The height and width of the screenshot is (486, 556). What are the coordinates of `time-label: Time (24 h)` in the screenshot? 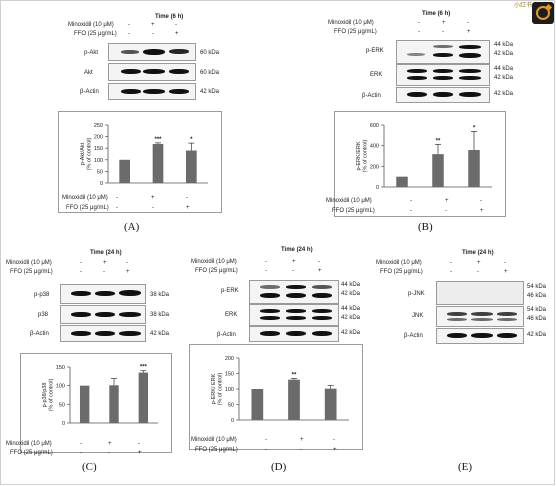 It's located at (106, 253).